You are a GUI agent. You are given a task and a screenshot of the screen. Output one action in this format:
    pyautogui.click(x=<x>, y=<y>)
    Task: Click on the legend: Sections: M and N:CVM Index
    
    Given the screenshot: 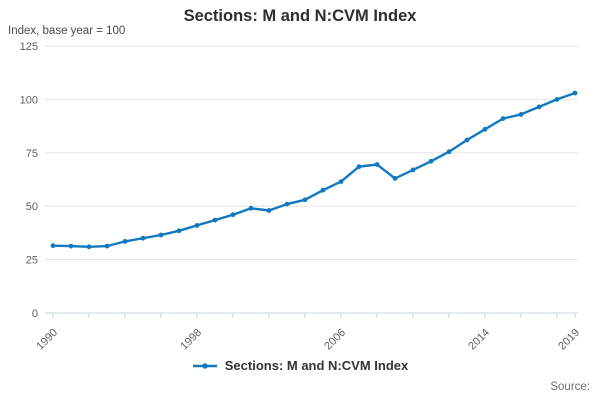 What is the action you would take?
    pyautogui.click(x=300, y=365)
    